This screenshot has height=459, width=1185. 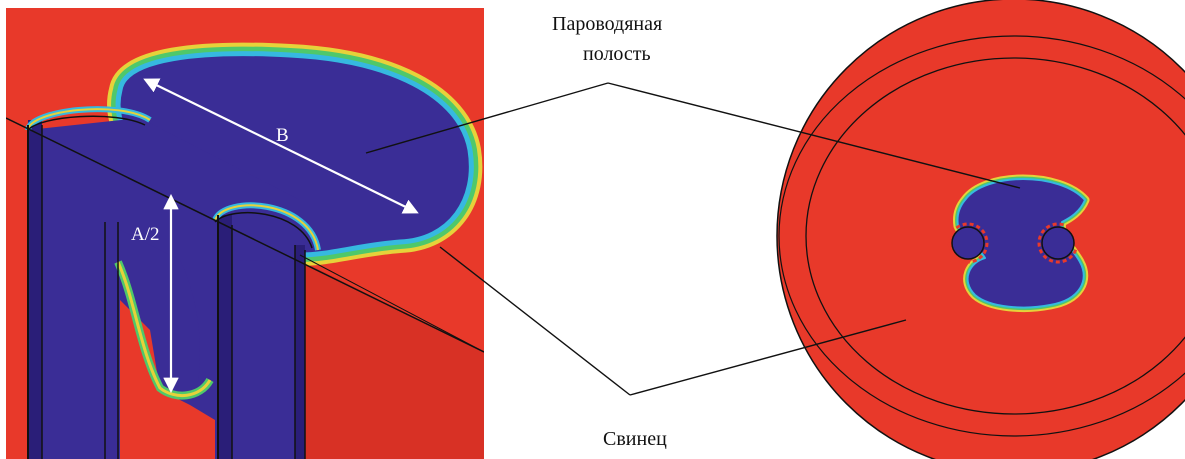 What do you see at coordinates (392, 359) in the screenshot?
I see `lead-front-face` at bounding box center [392, 359].